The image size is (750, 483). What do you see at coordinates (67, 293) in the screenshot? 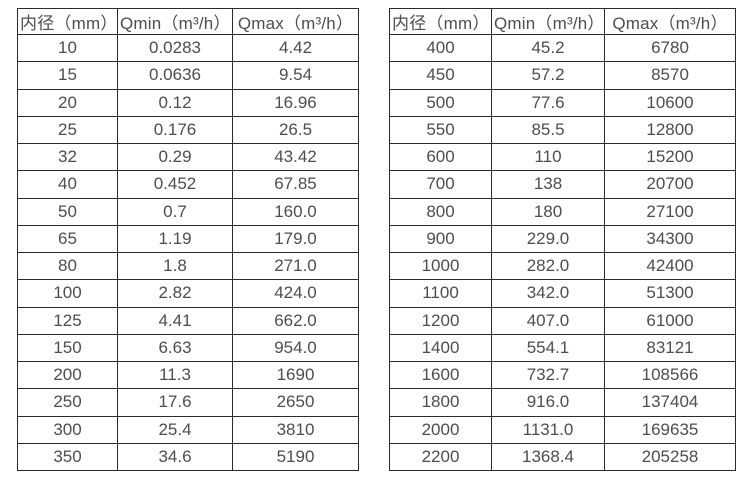
I see `cell-diameter: 100` at bounding box center [67, 293].